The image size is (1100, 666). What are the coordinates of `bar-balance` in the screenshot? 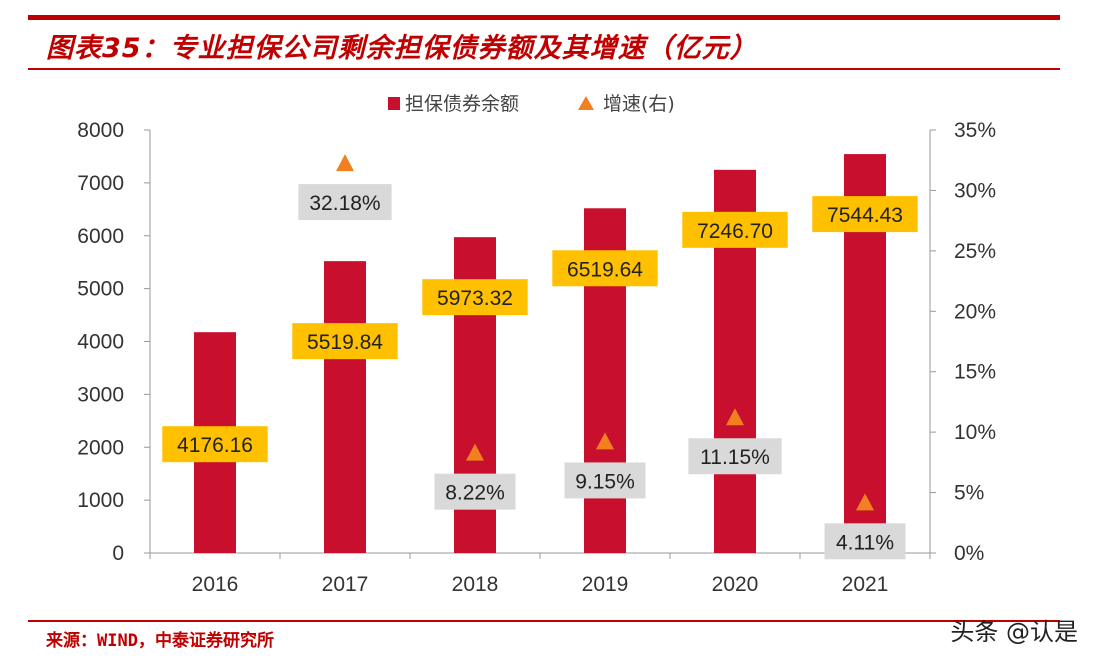 It's located at (345, 407).